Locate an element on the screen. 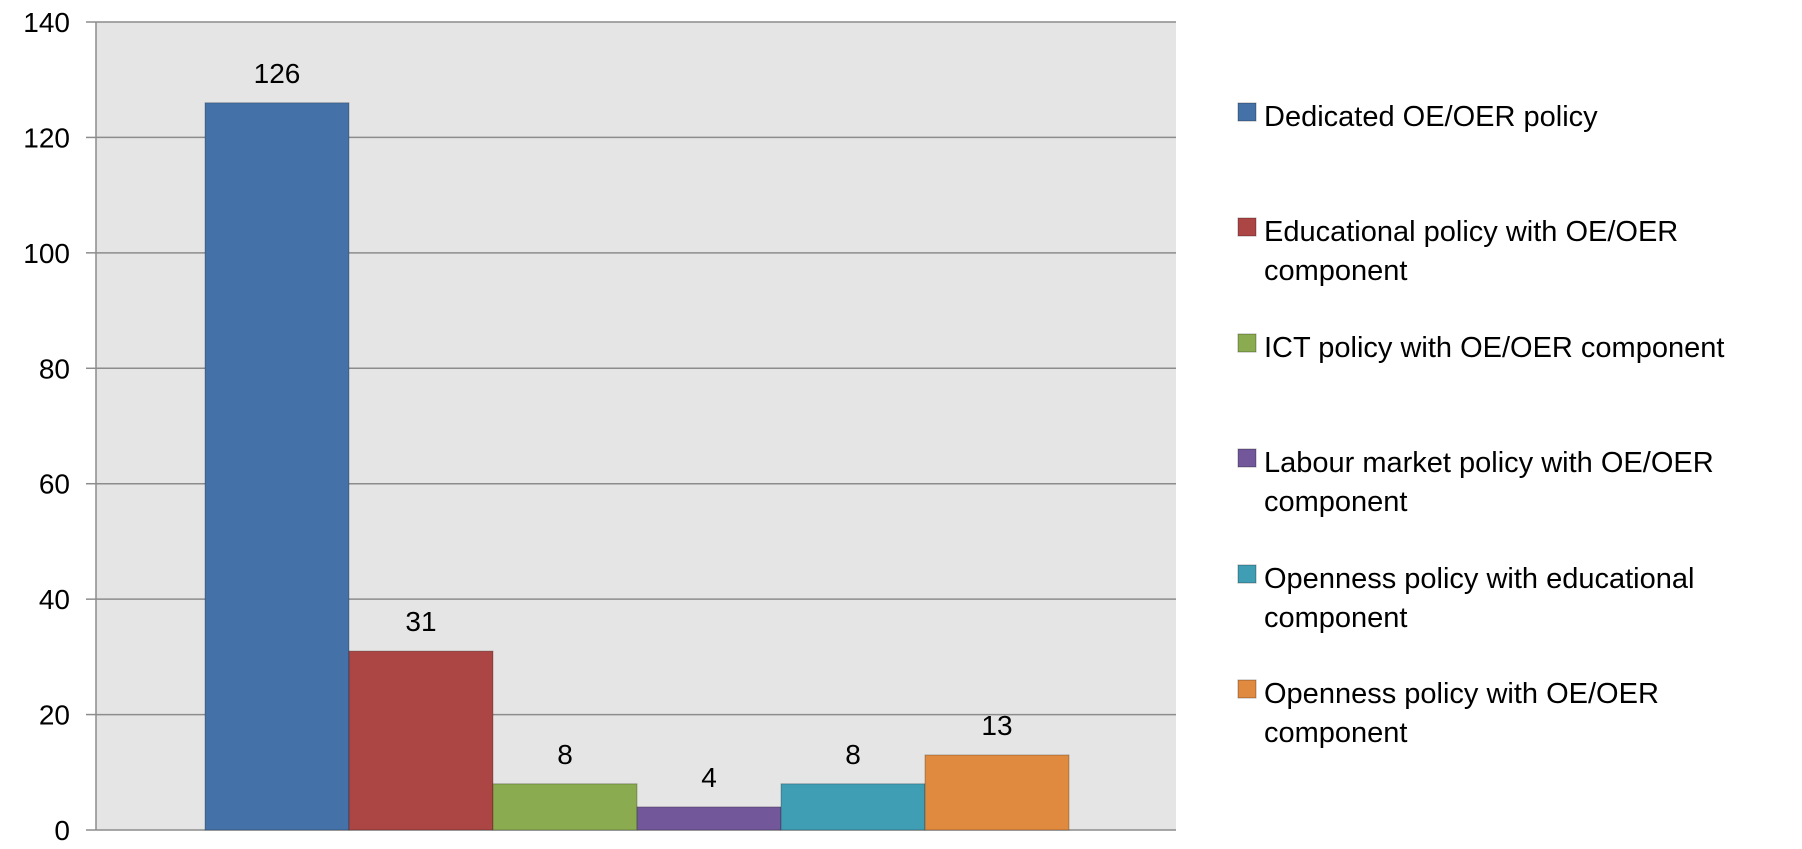 The width and height of the screenshot is (1802, 849). legend-label: ICT policy with OE/OER component is located at coordinates (1494, 348).